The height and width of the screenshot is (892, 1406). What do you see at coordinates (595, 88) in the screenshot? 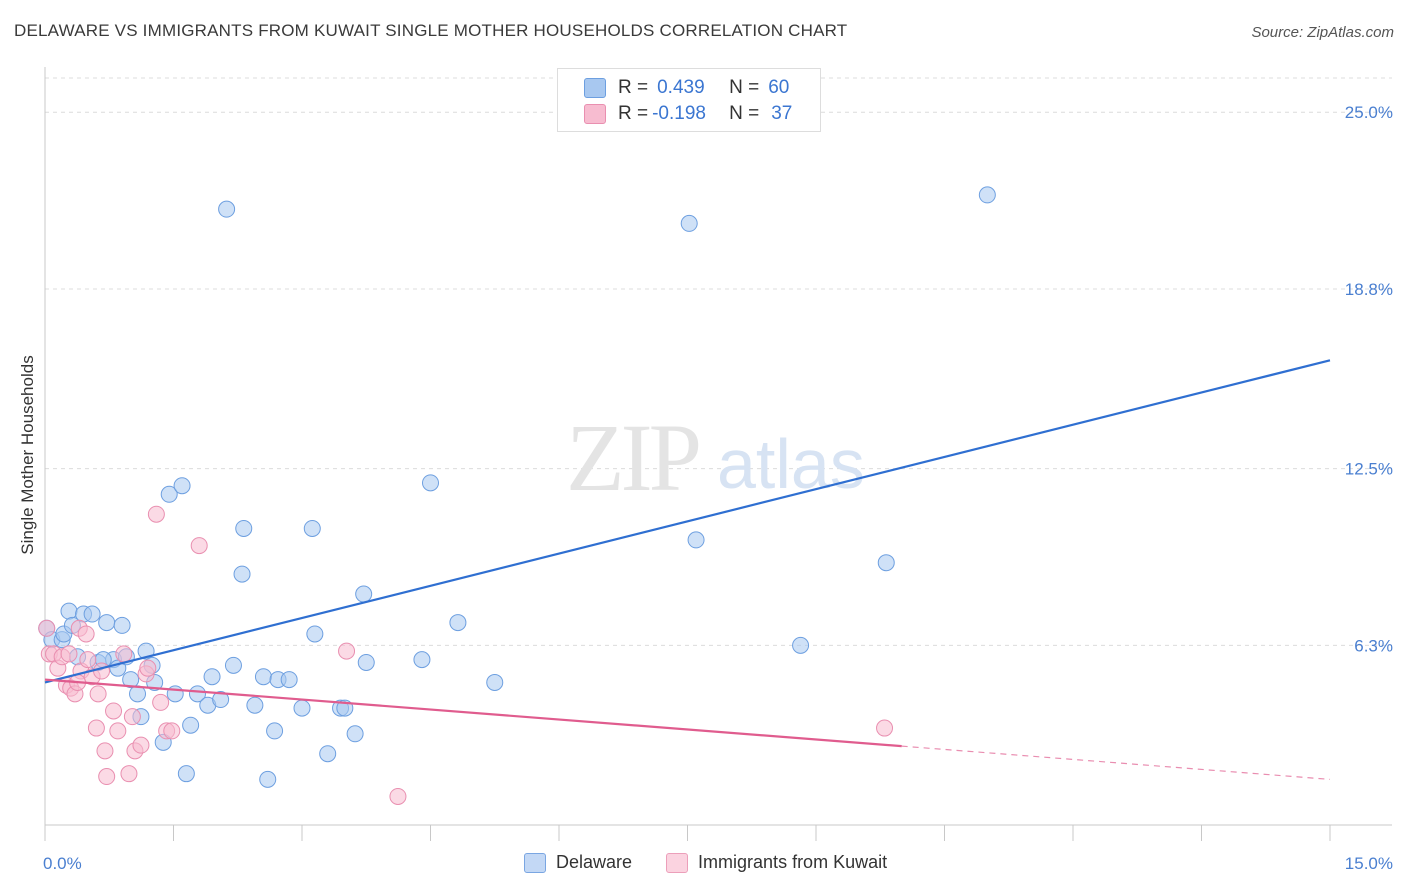
I see `legend-swatch-delaware` at bounding box center [595, 88].